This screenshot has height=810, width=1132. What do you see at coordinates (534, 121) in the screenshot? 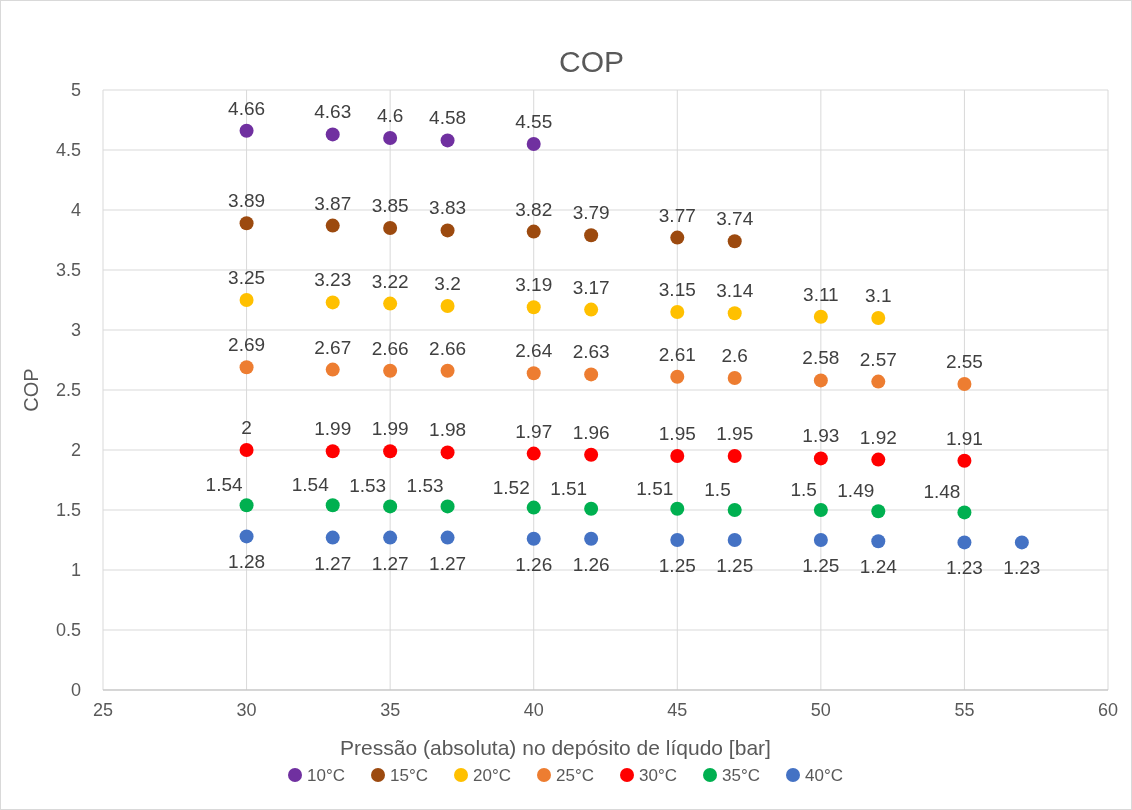
I see `data-label: 4.55` at bounding box center [534, 121].